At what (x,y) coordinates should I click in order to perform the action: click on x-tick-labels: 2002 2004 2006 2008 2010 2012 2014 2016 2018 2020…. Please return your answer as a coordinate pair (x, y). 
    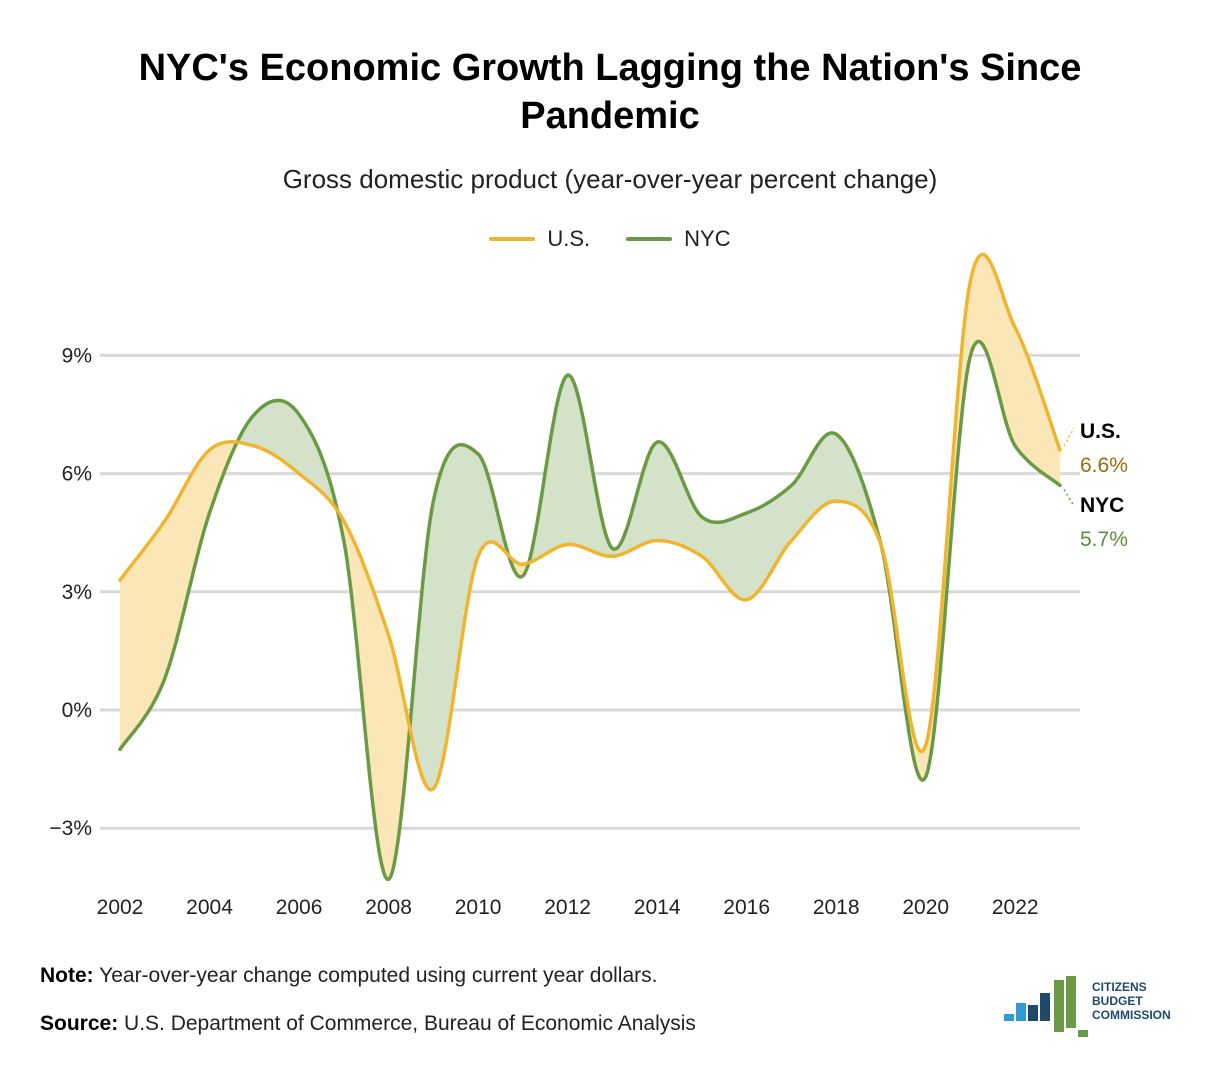
    Looking at the image, I should click on (568, 907).